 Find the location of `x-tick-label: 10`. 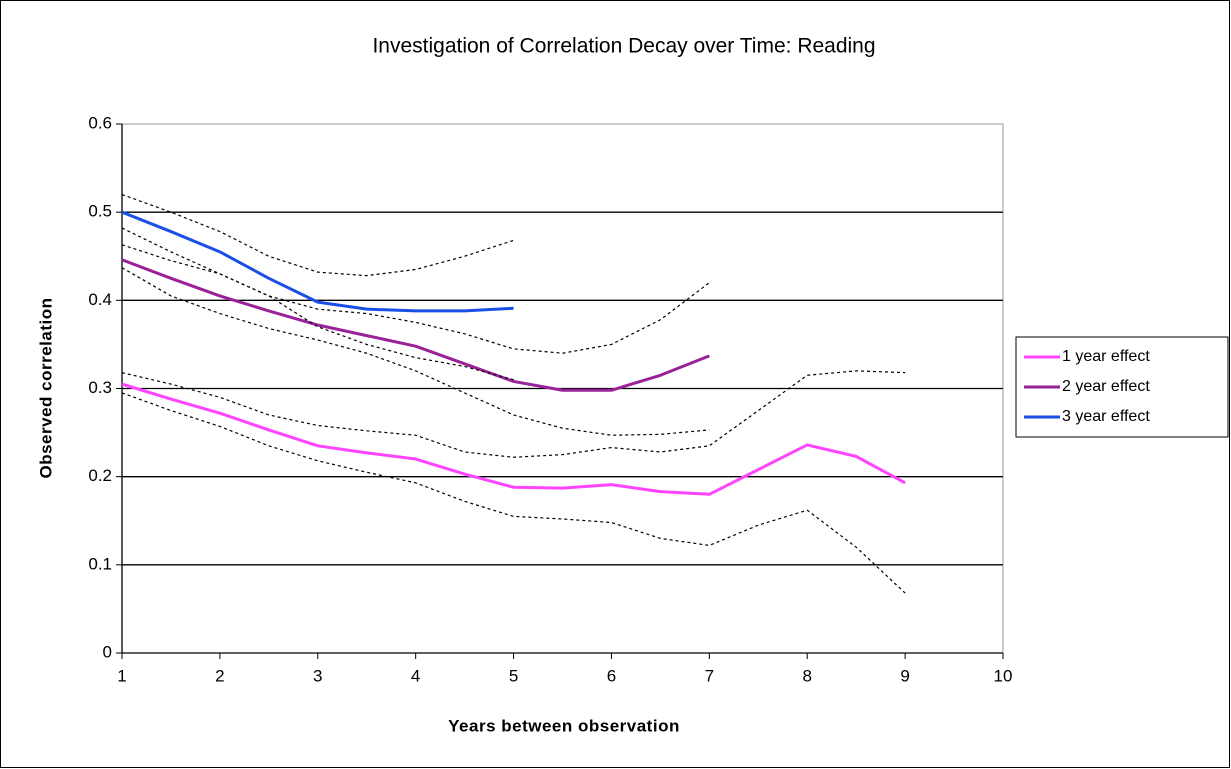

x-tick-label: 10 is located at coordinates (1003, 675).